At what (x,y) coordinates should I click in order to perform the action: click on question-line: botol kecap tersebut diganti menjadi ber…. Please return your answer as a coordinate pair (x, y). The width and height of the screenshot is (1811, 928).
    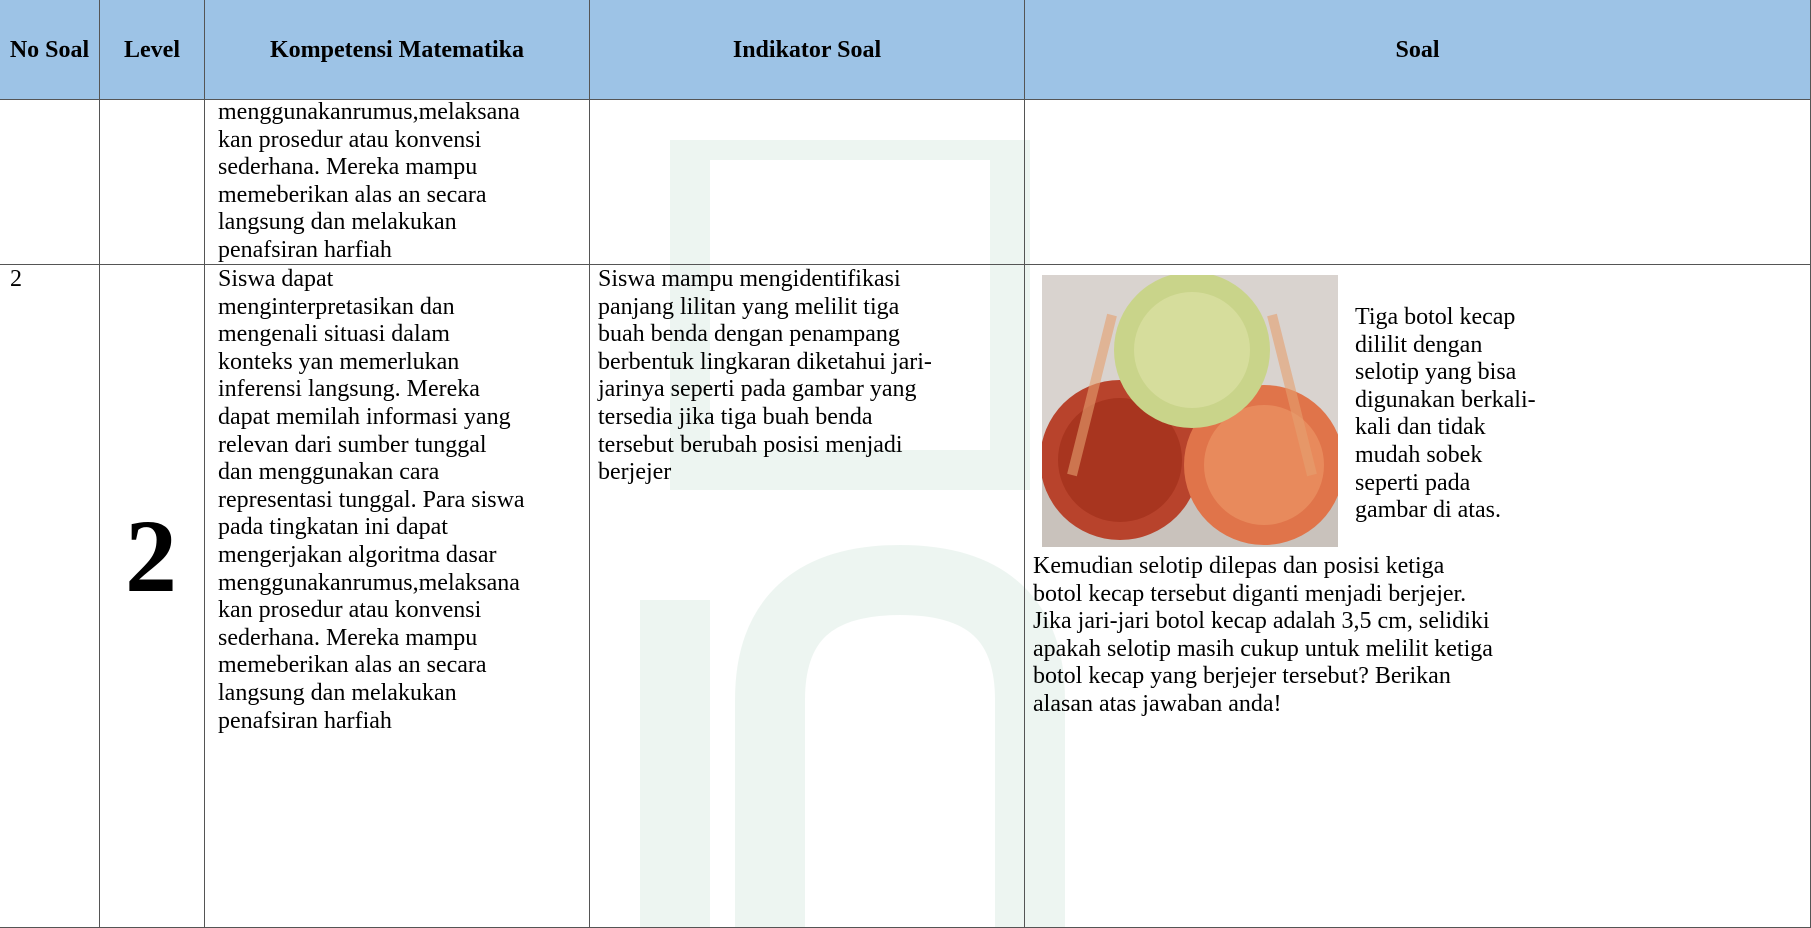
    Looking at the image, I should click on (1250, 593).